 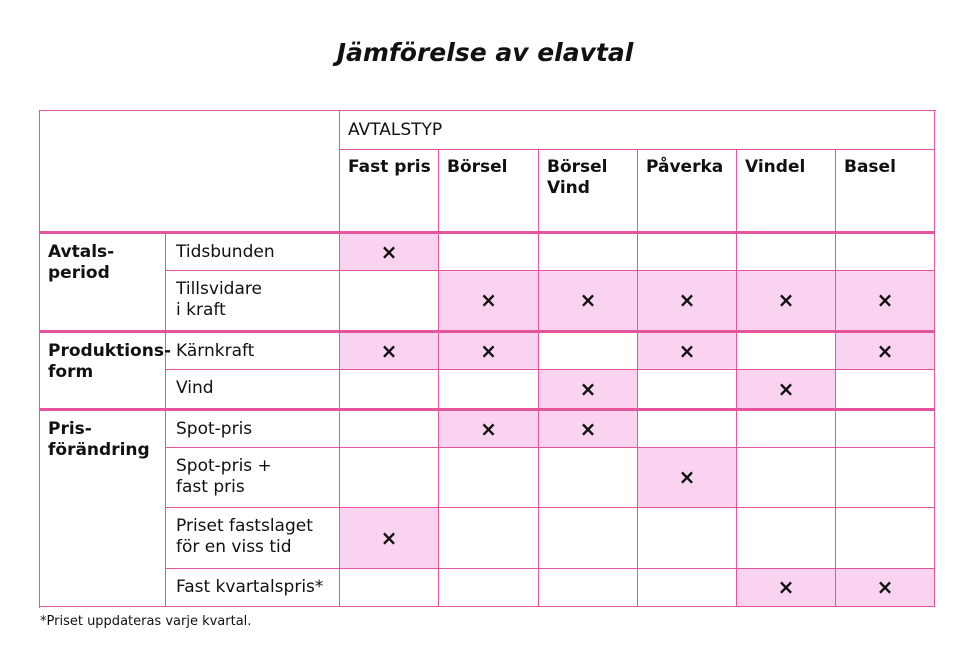 I want to click on group-label: Produktions- form, so click(x=105, y=370).